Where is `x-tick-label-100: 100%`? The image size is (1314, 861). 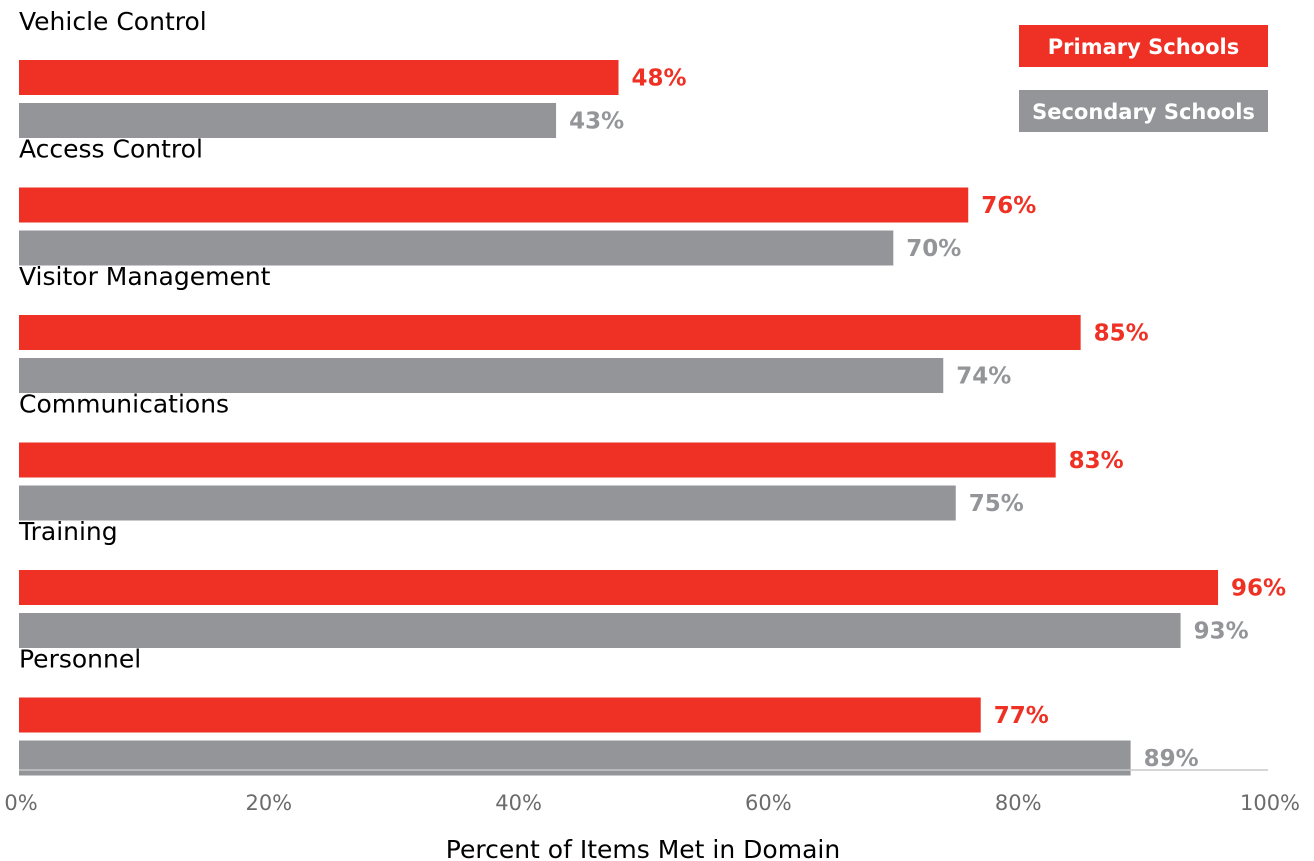
x-tick-label-100: 100% is located at coordinates (1270, 803).